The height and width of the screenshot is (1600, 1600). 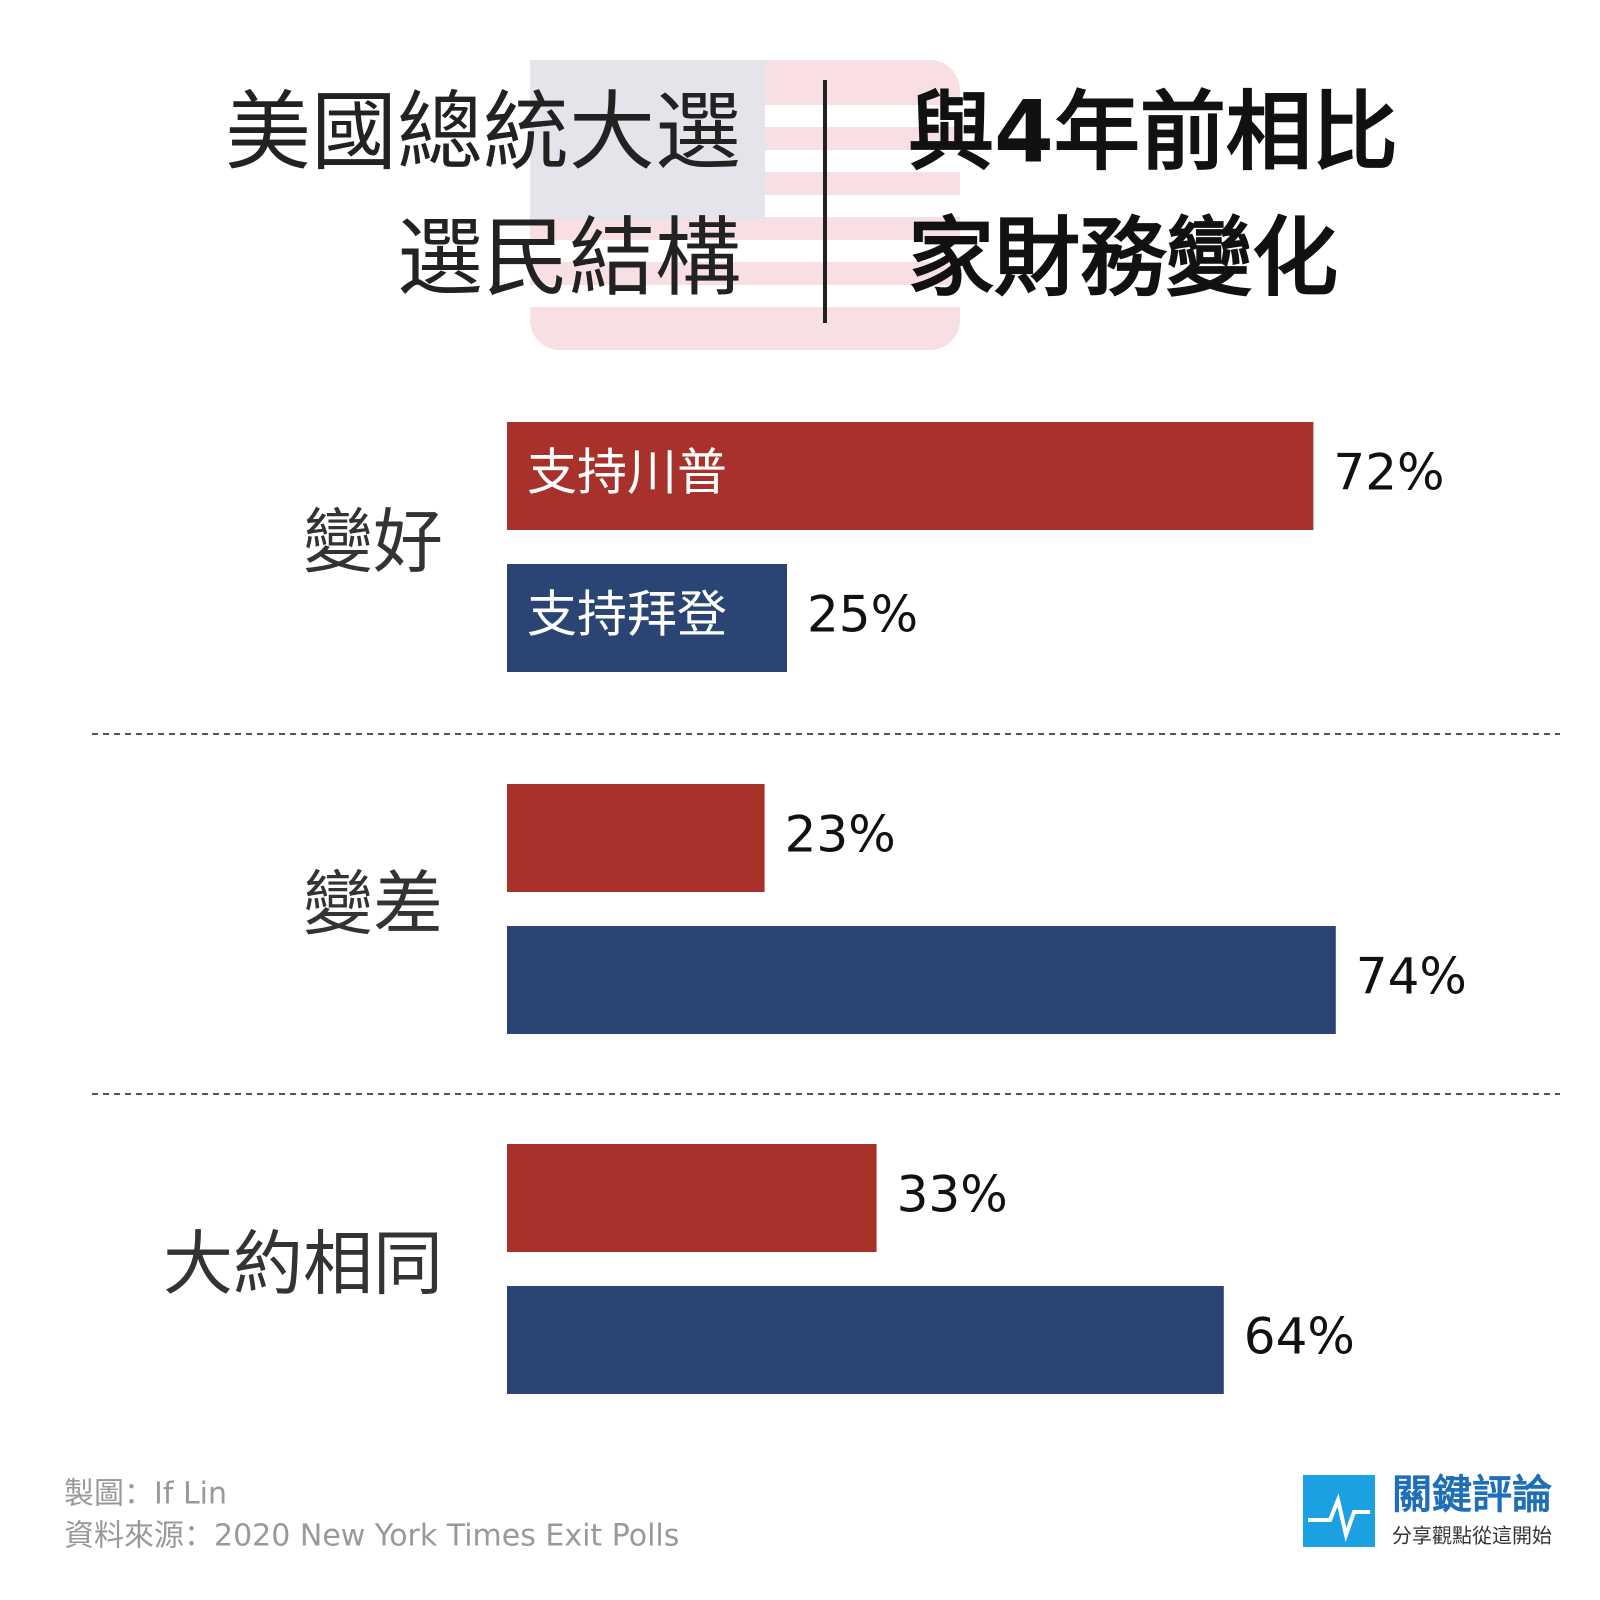 What do you see at coordinates (1472, 1495) in the screenshot?
I see `logo-name: 關鍵評論` at bounding box center [1472, 1495].